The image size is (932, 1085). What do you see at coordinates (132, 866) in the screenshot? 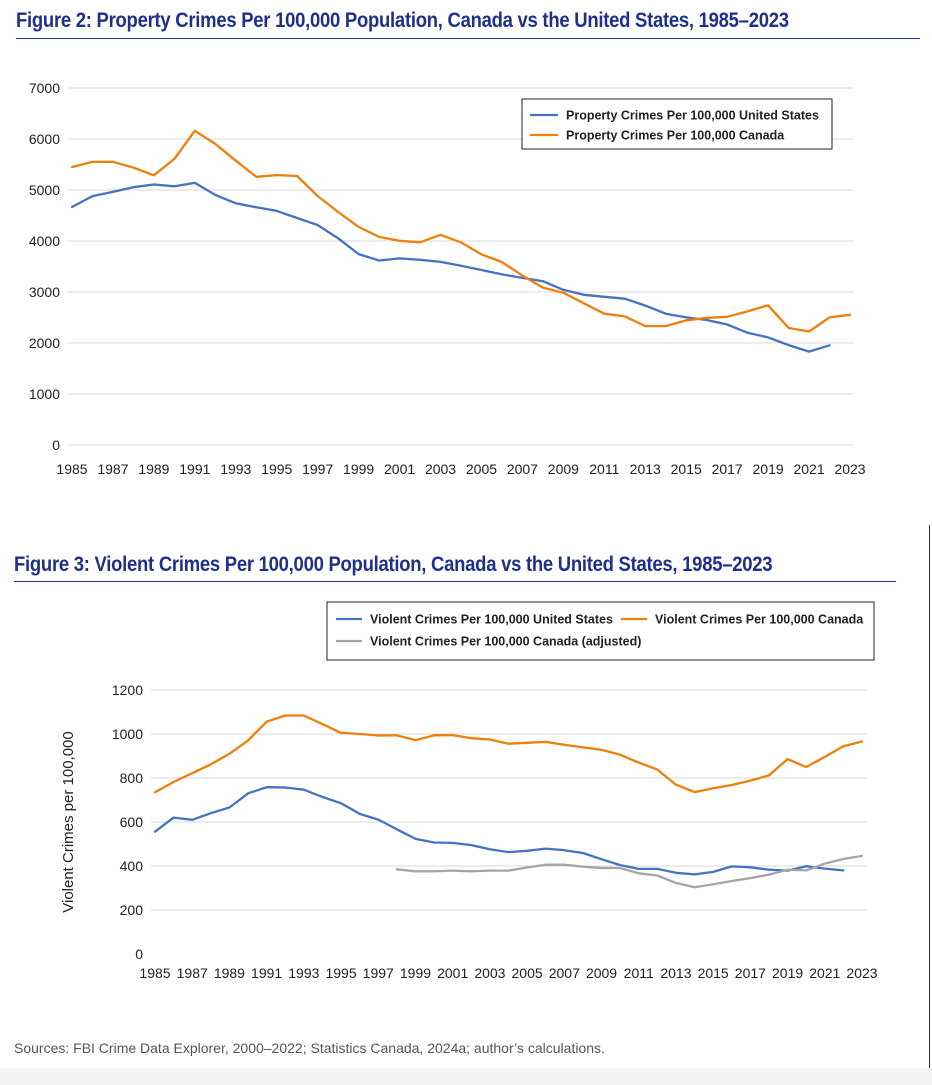
I see `y-tick-label: 400` at bounding box center [132, 866].